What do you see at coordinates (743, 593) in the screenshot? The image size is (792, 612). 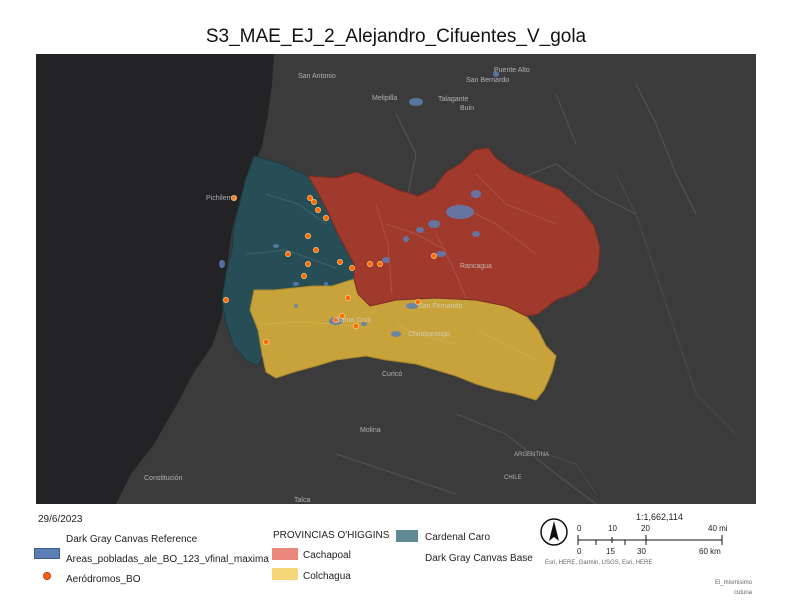 I see `footer-line-2: cutuna` at bounding box center [743, 593].